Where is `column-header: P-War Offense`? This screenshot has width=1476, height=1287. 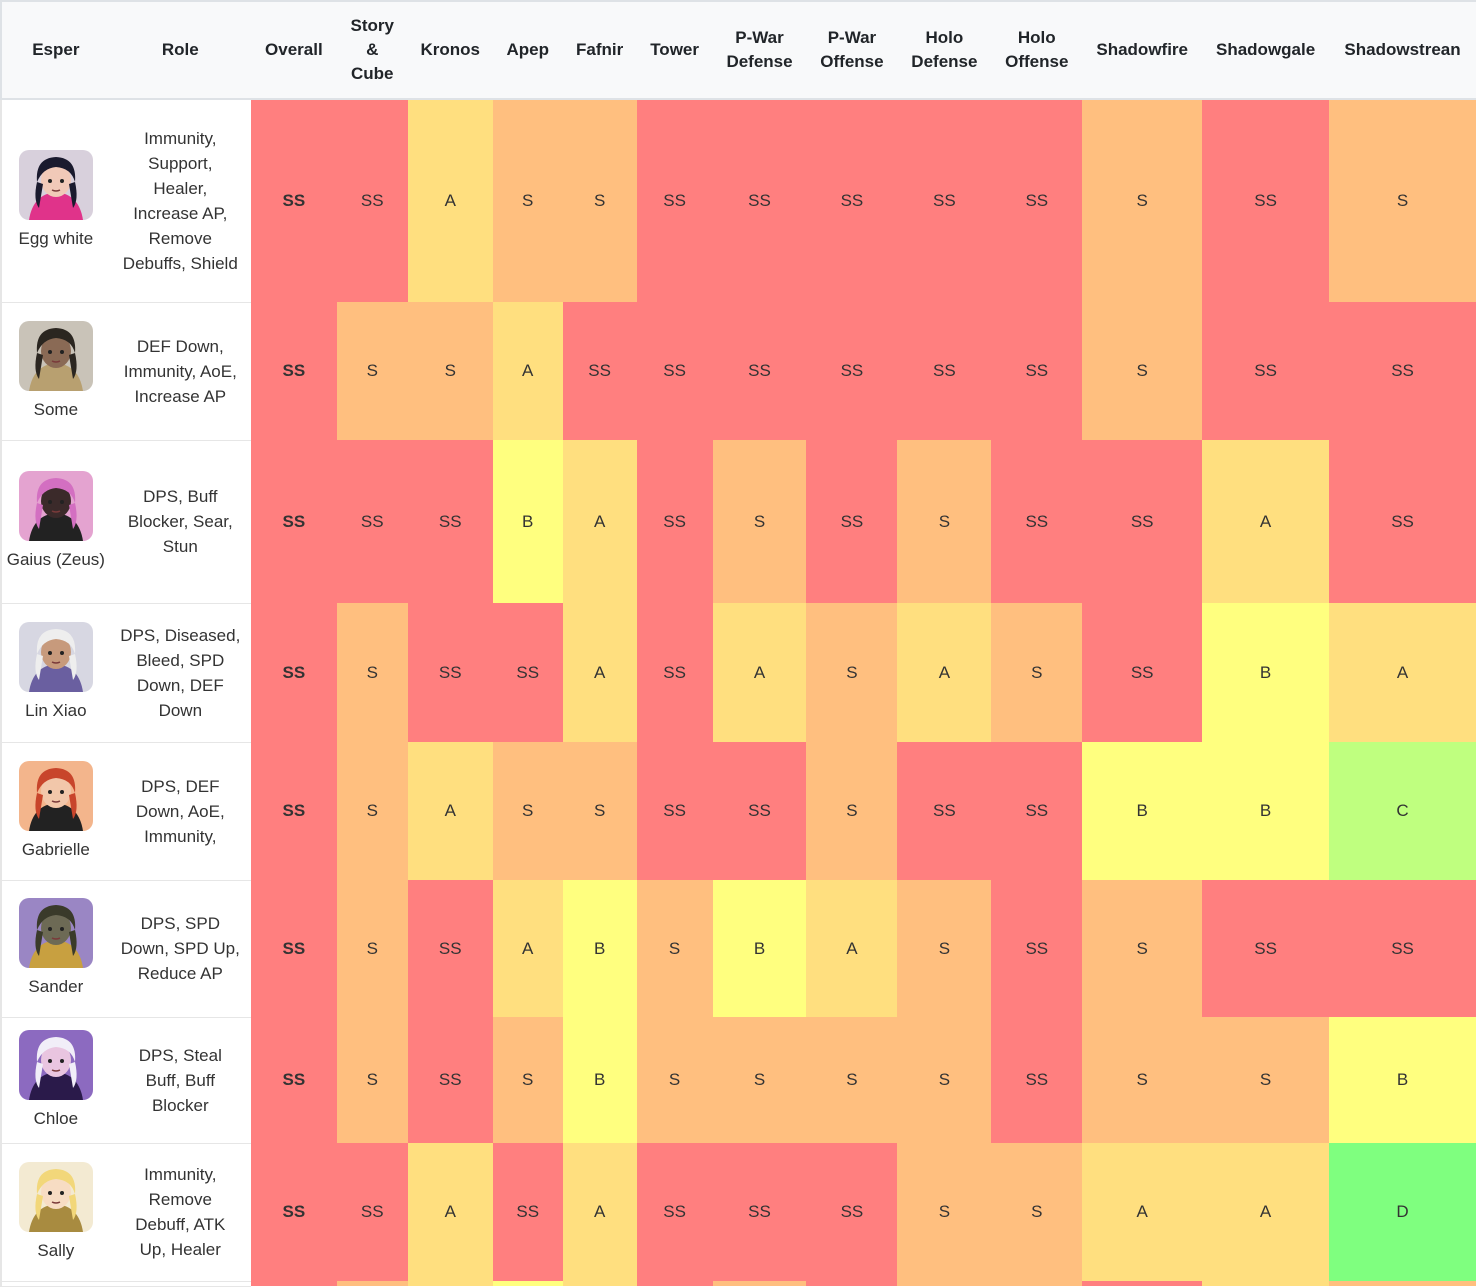
column-header: P-War Offense is located at coordinates (852, 50).